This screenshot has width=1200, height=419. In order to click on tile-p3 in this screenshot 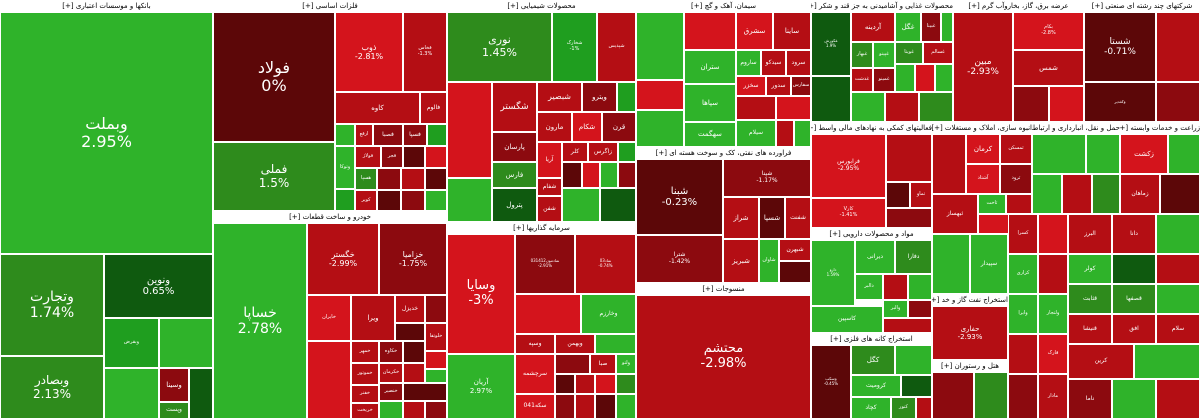, I will do `click(920, 309)`.